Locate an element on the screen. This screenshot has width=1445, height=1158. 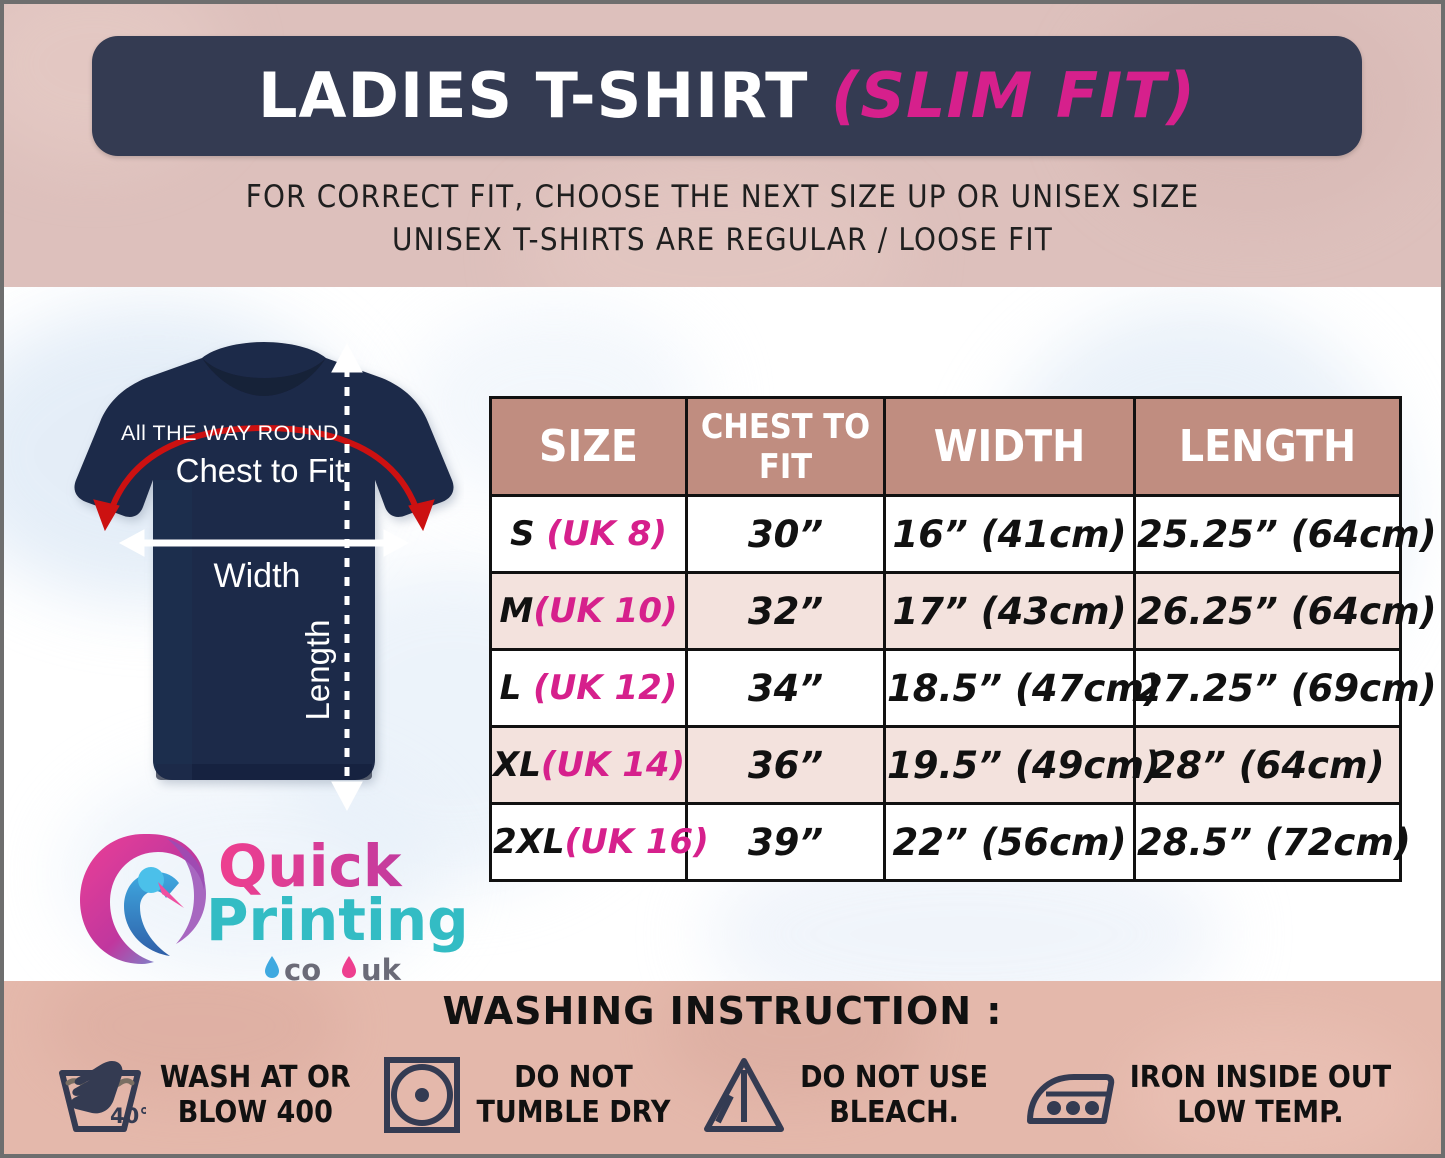
cell-chest: 34” is located at coordinates (785, 688).